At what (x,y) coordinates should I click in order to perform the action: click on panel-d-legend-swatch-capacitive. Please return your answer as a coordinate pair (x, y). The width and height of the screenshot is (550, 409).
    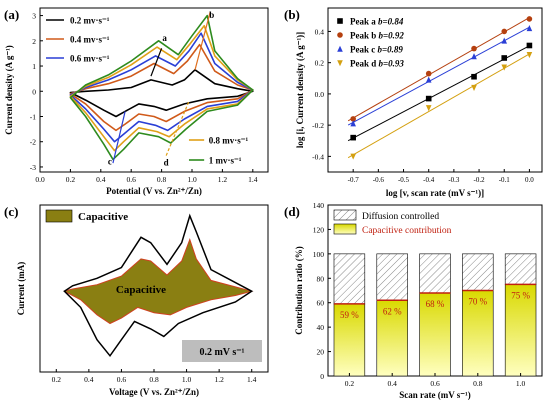
    Looking at the image, I should click on (345, 229).